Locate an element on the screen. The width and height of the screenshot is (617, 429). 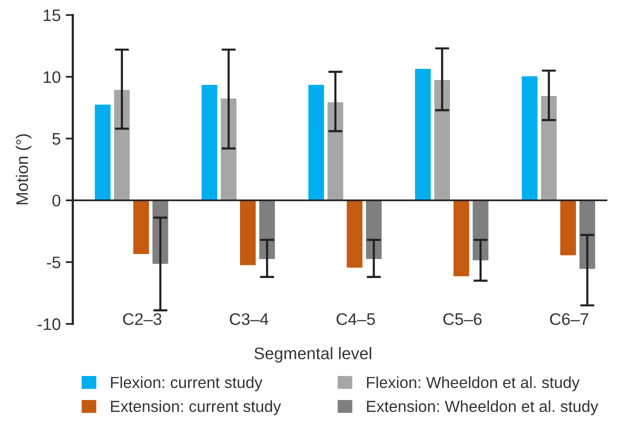
x-tick-label: C2–3 is located at coordinates (142, 319).